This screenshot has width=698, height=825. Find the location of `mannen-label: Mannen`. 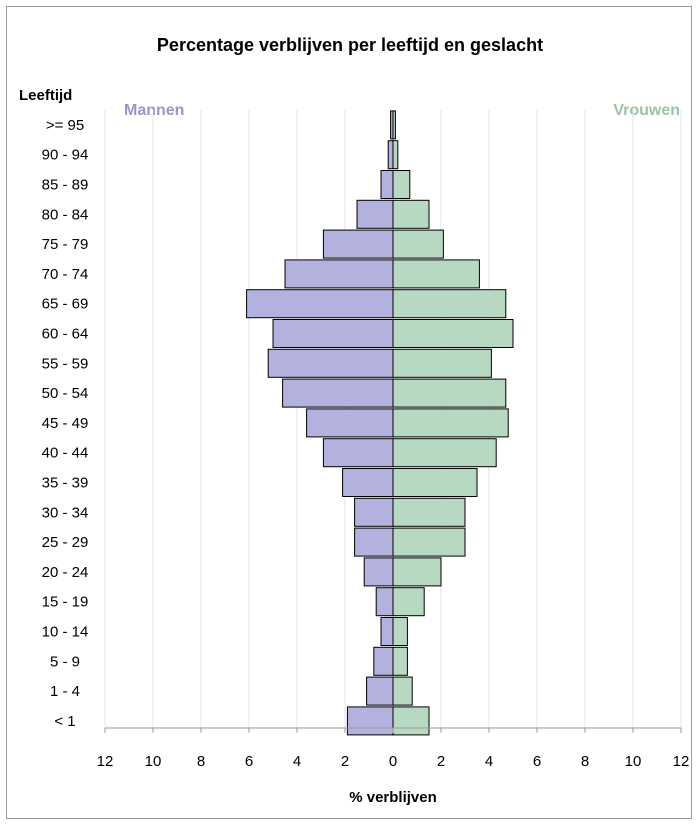

mannen-label: Mannen is located at coordinates (154, 110).